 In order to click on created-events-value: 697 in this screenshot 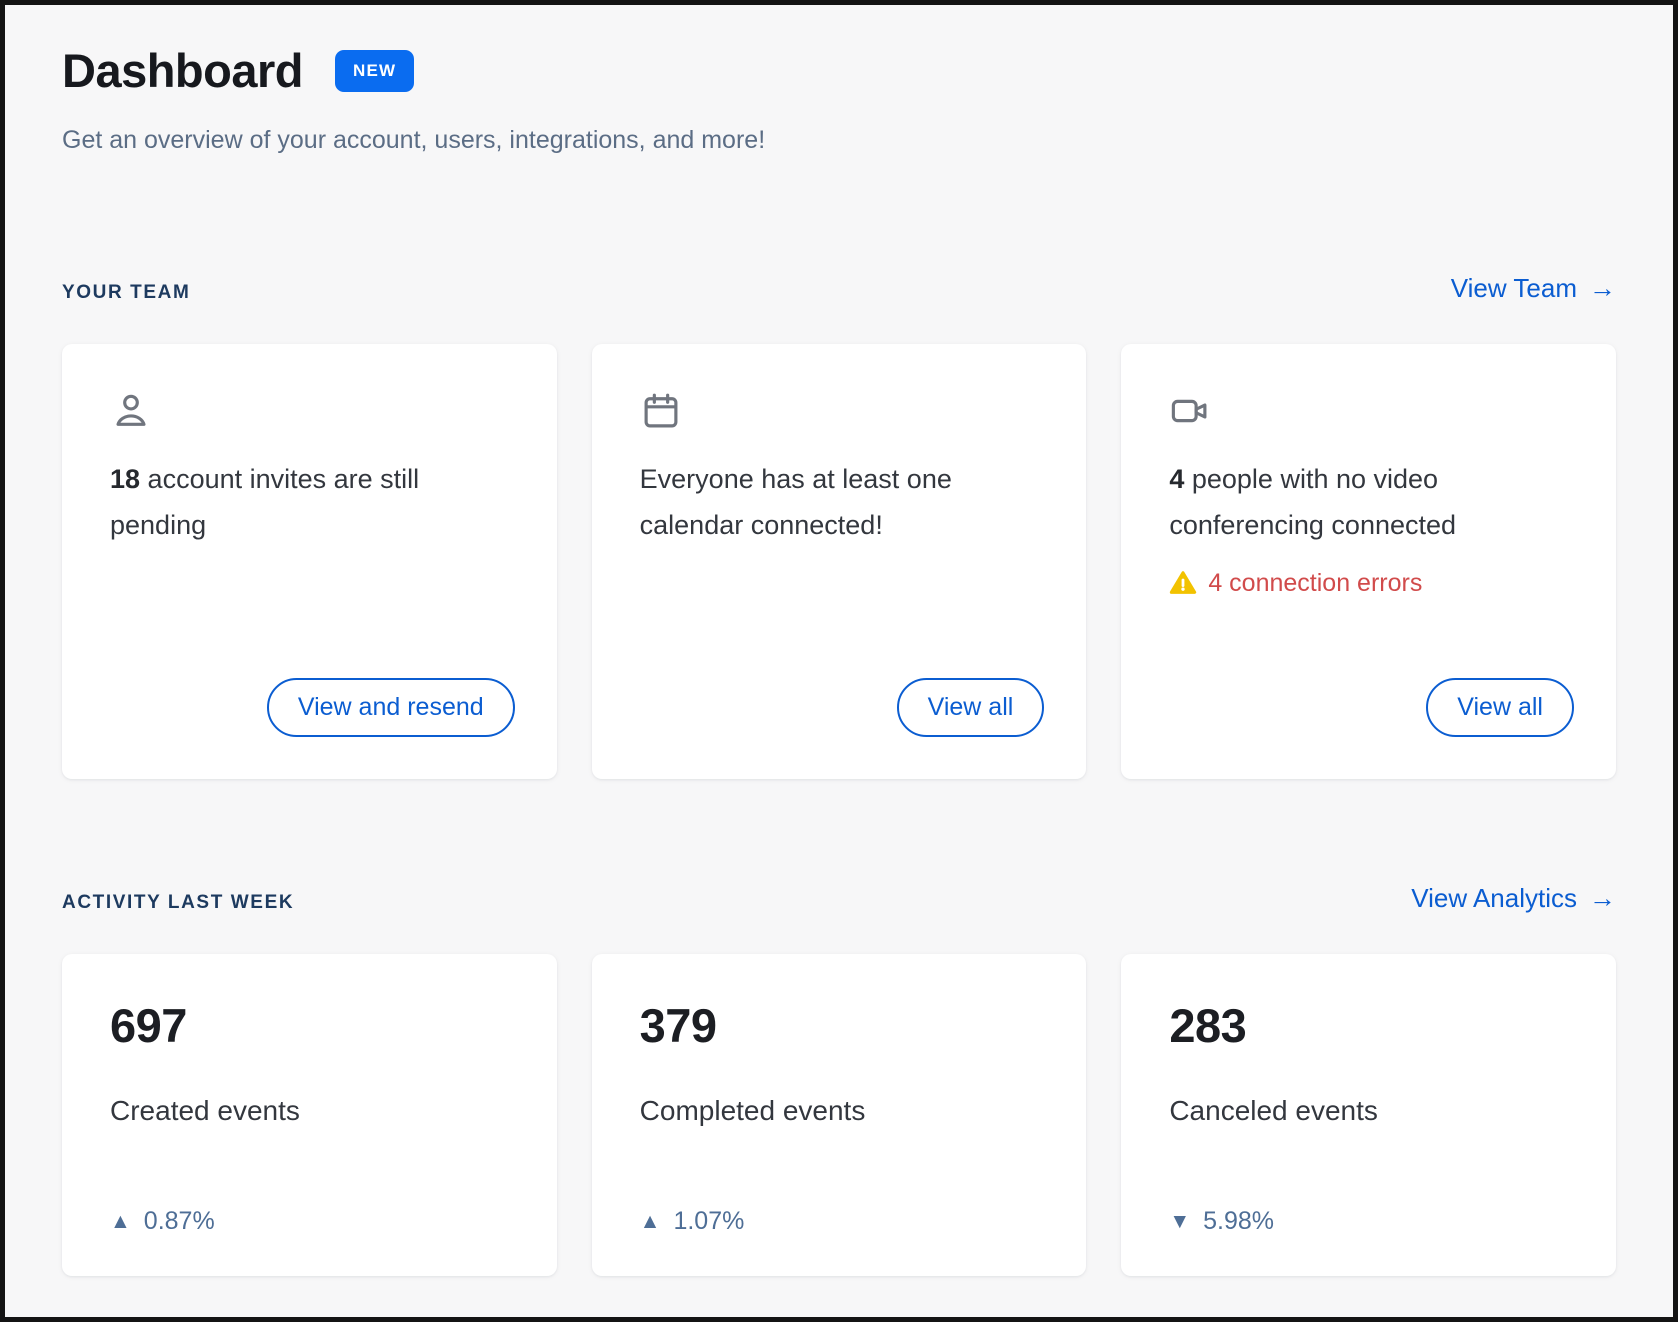, I will do `click(148, 1025)`.